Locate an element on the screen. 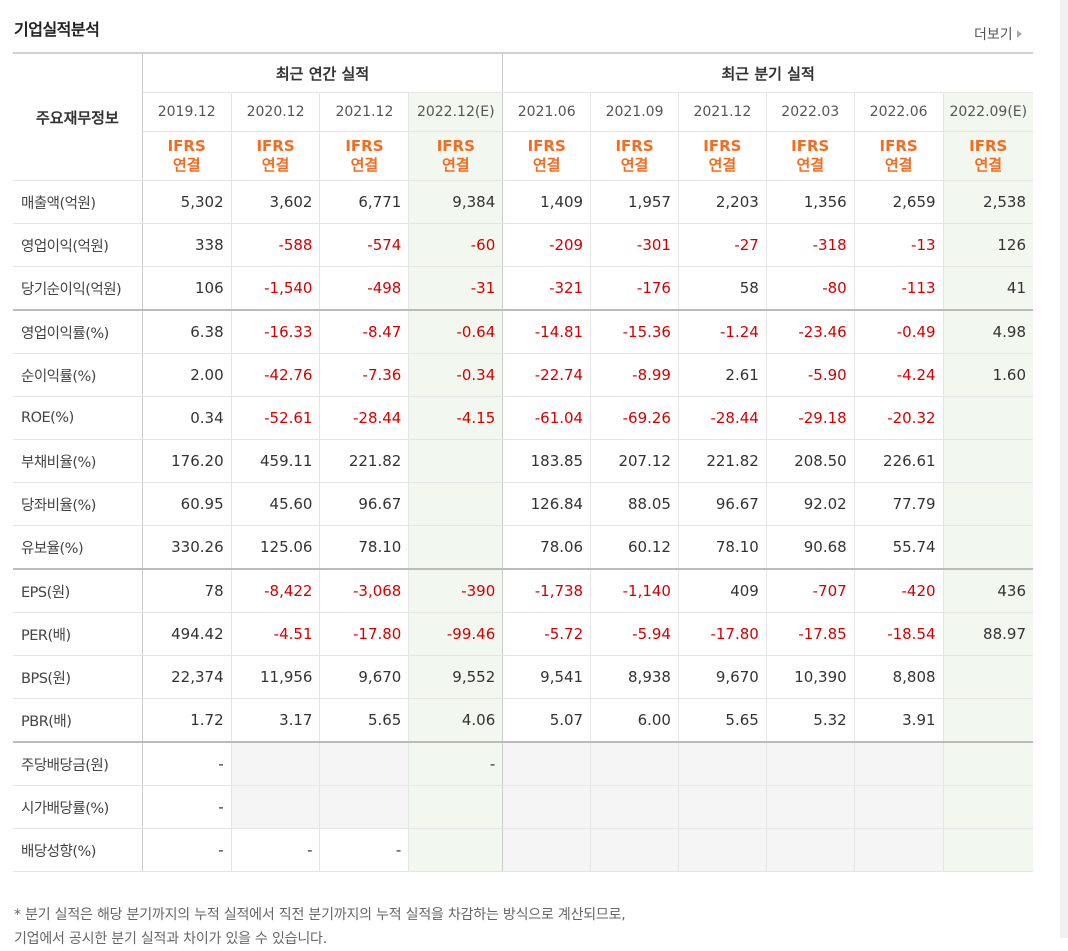 This screenshot has height=951, width=1068. table-cell: 9,541 is located at coordinates (546, 677).